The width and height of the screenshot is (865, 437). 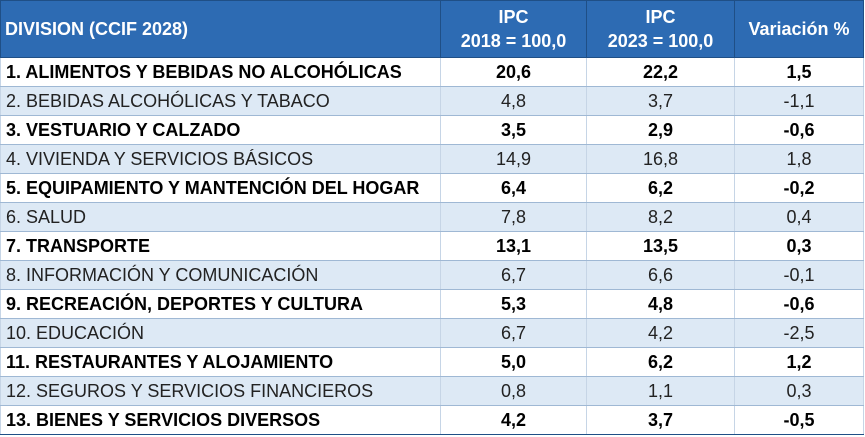 What do you see at coordinates (799, 159) in the screenshot?
I see `variation-cell: 1,8` at bounding box center [799, 159].